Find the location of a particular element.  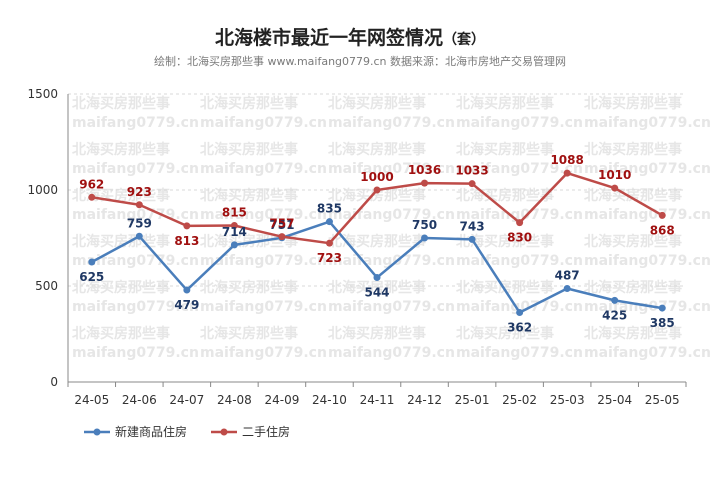

x-tick-label: 24-10 is located at coordinates (329, 400).